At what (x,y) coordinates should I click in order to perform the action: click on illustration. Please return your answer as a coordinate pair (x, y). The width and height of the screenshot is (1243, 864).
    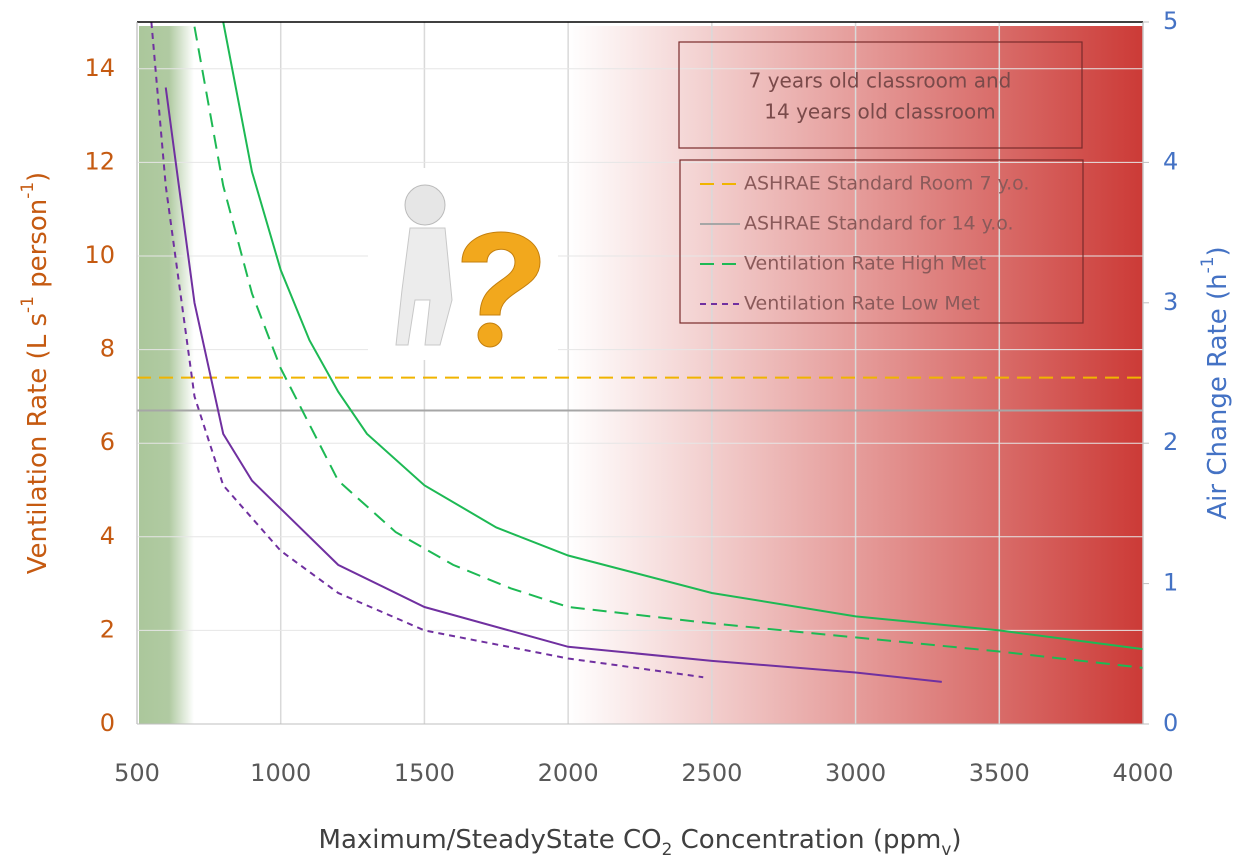
    Looking at the image, I should click on (463, 264).